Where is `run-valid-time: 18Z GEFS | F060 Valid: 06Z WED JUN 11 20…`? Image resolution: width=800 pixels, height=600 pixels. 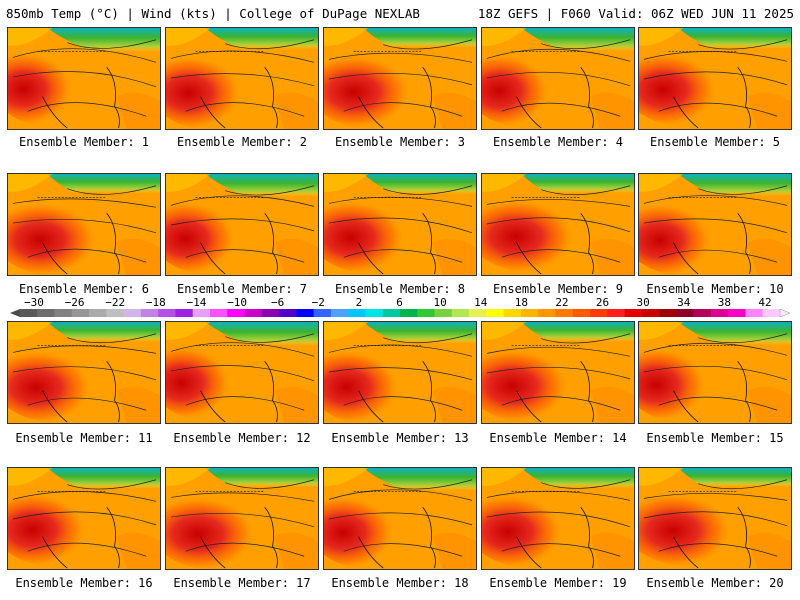
run-valid-time: 18Z GEFS | F060 Valid: 06Z WED JUN 11 20… is located at coordinates (635, 13).